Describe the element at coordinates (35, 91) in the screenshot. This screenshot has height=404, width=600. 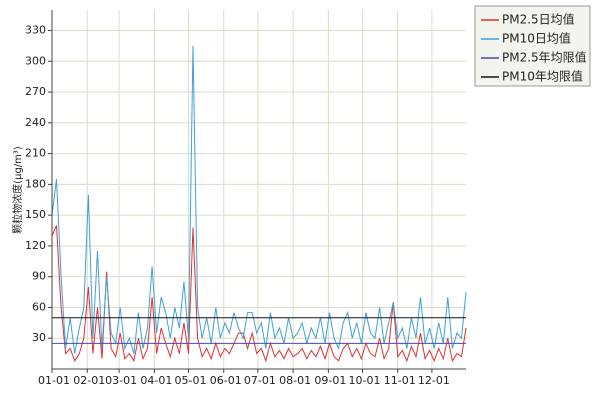
I see `y-tick-label: 270` at that location.